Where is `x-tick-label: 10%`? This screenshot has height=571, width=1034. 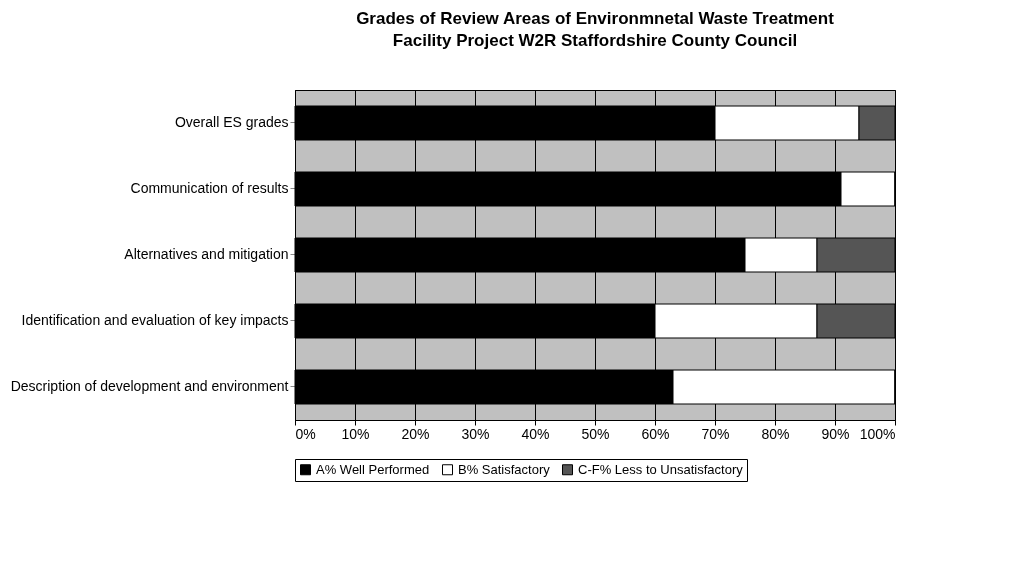 x-tick-label: 10% is located at coordinates (355, 433).